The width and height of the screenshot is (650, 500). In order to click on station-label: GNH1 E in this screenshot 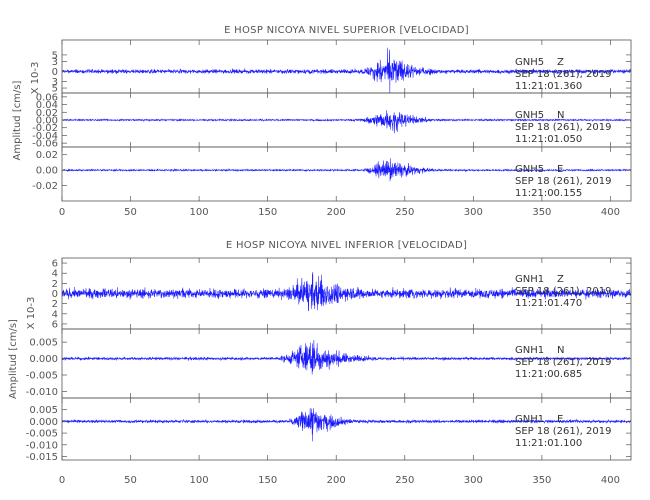, I will do `click(539, 419)`.